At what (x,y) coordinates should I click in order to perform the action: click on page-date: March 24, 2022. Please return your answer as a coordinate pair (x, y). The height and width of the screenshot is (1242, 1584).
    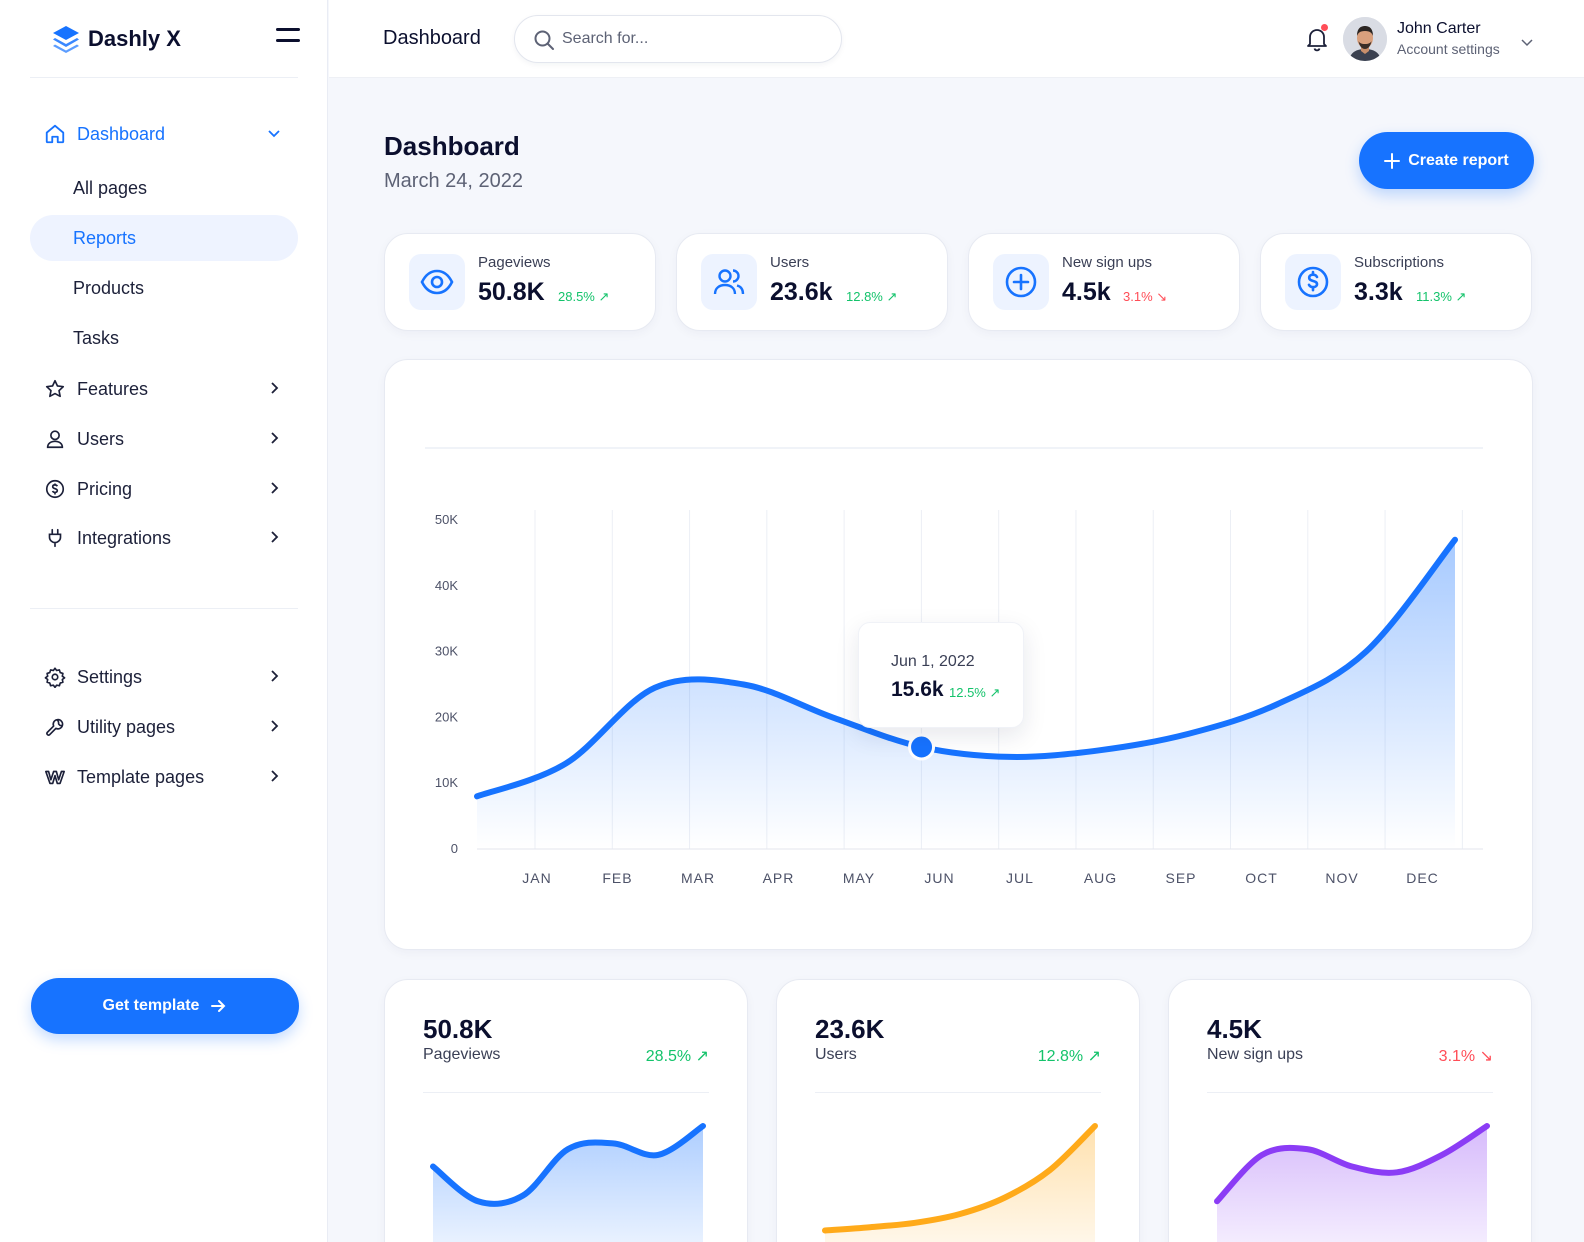
    Looking at the image, I should click on (453, 181).